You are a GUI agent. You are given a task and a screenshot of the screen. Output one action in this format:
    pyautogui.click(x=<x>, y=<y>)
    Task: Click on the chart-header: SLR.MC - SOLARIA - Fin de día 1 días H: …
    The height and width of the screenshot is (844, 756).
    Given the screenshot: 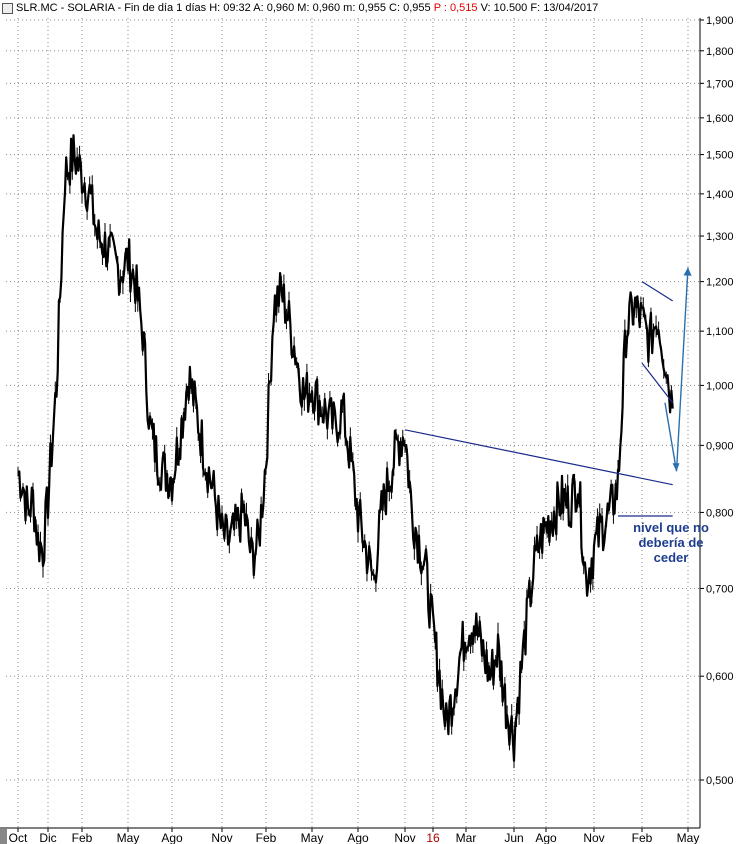 What is the action you would take?
    pyautogui.click(x=352, y=8)
    